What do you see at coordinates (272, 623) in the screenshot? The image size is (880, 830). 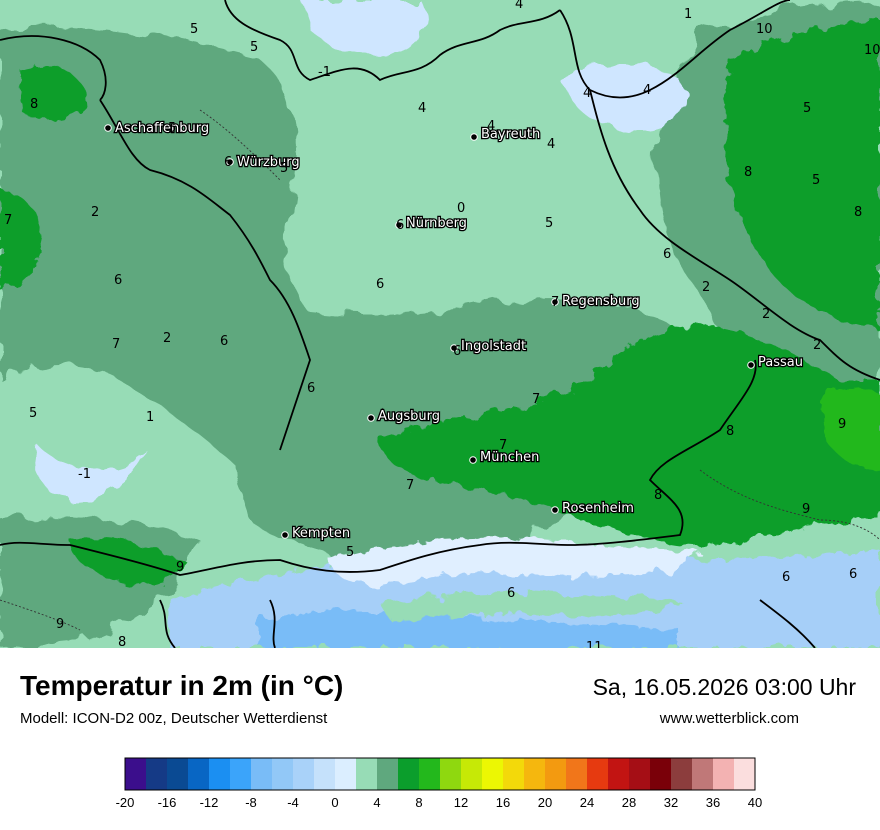 I see `border-tirol` at bounding box center [272, 623].